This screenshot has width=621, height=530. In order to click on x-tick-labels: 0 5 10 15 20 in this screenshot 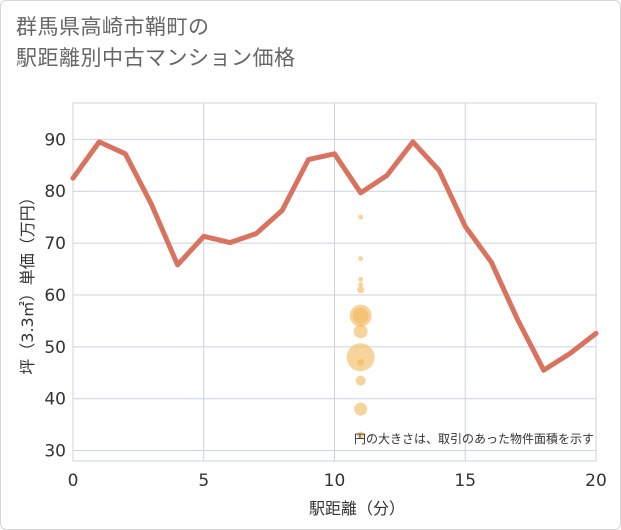, I will do `click(337, 481)`.